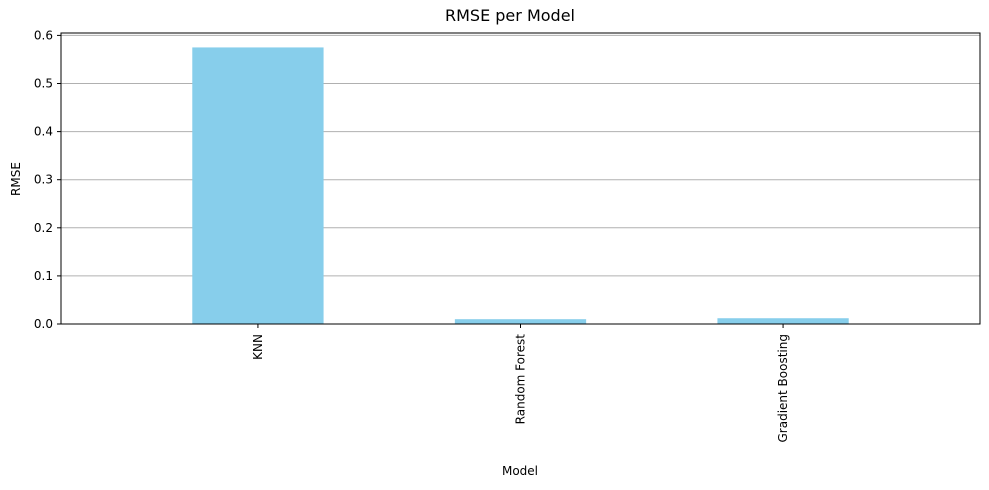 Image resolution: width=989 pixels, height=490 pixels. Describe the element at coordinates (783, 321) in the screenshot. I see `bar-gradient-boosting` at that location.